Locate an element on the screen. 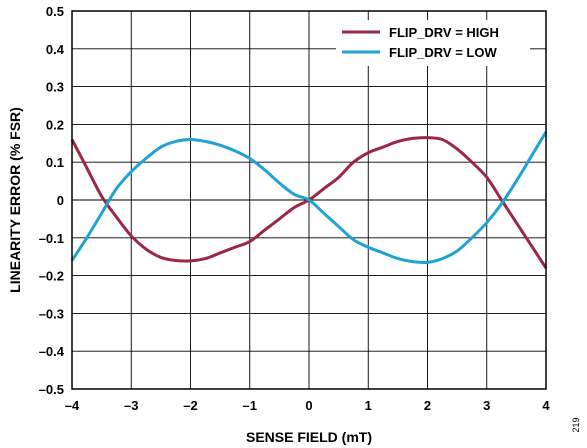  x-tick-label: 3 is located at coordinates (486, 405).